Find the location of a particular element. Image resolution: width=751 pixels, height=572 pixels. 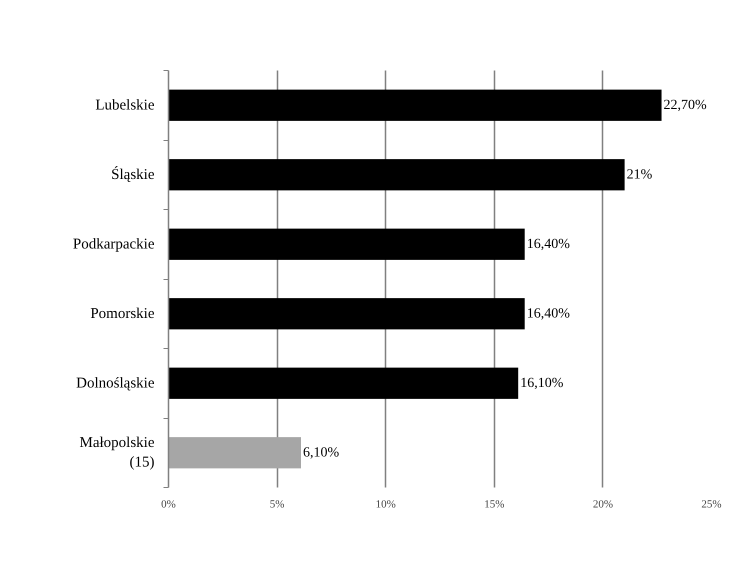

x-tick-label: 0% is located at coordinates (168, 504).